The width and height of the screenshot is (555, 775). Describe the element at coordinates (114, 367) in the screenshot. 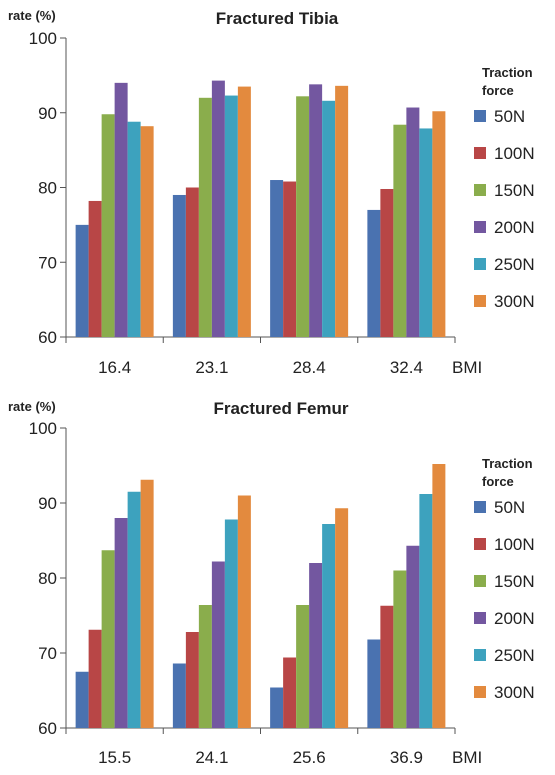

I see `x-tick-label: 16.4` at that location.